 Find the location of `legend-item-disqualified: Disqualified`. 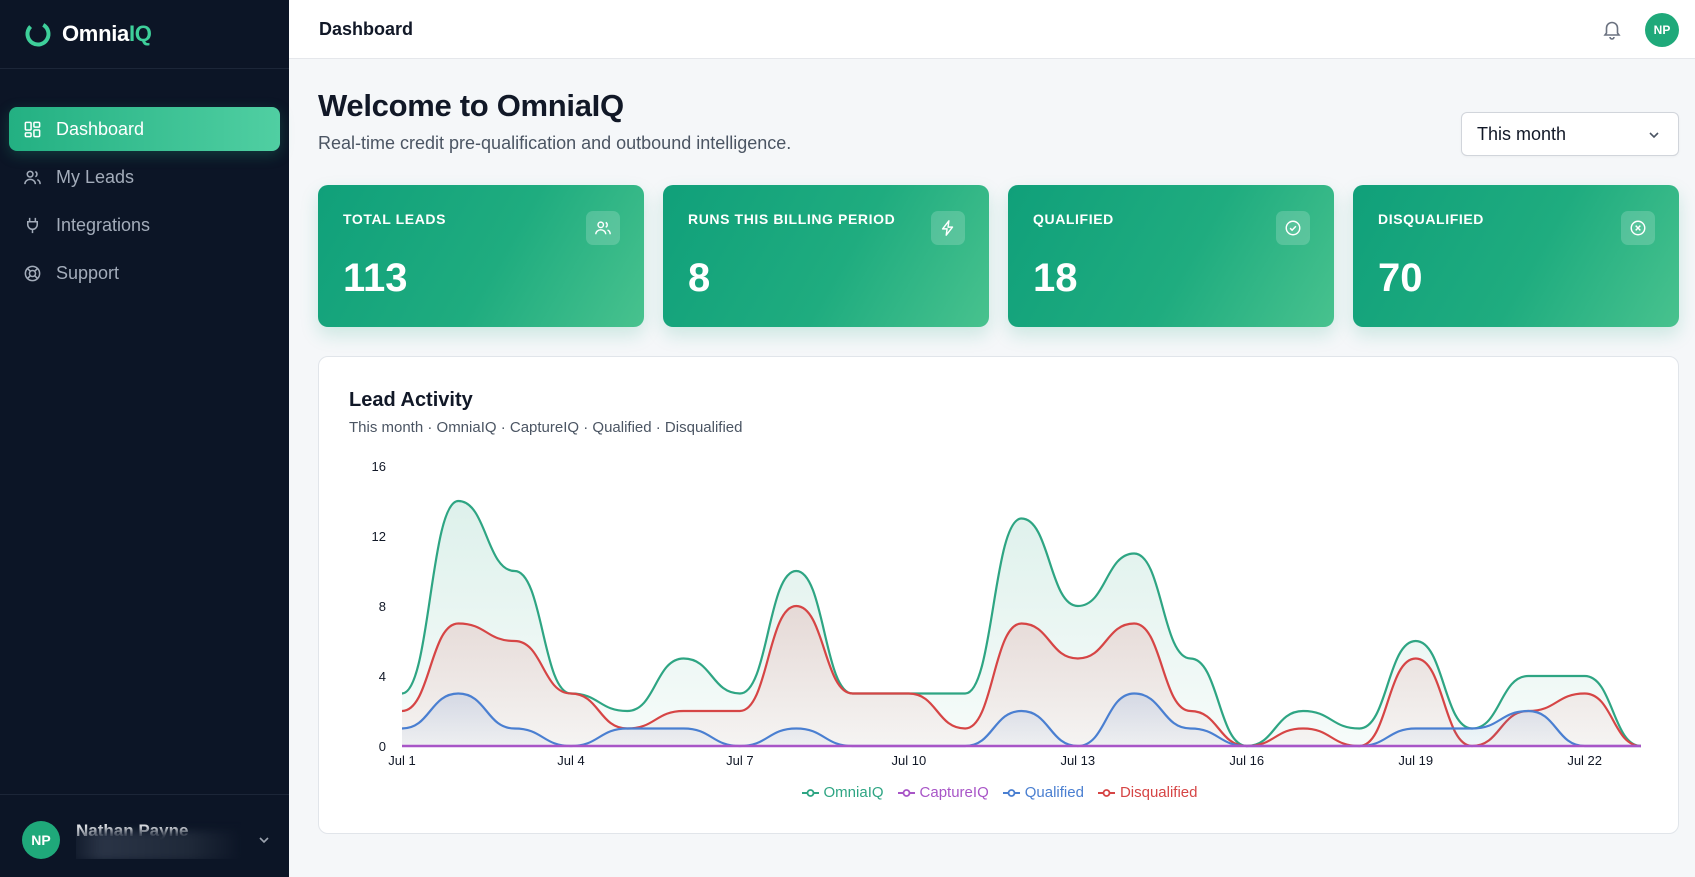

legend-item-disqualified: Disqualified is located at coordinates (1147, 792).